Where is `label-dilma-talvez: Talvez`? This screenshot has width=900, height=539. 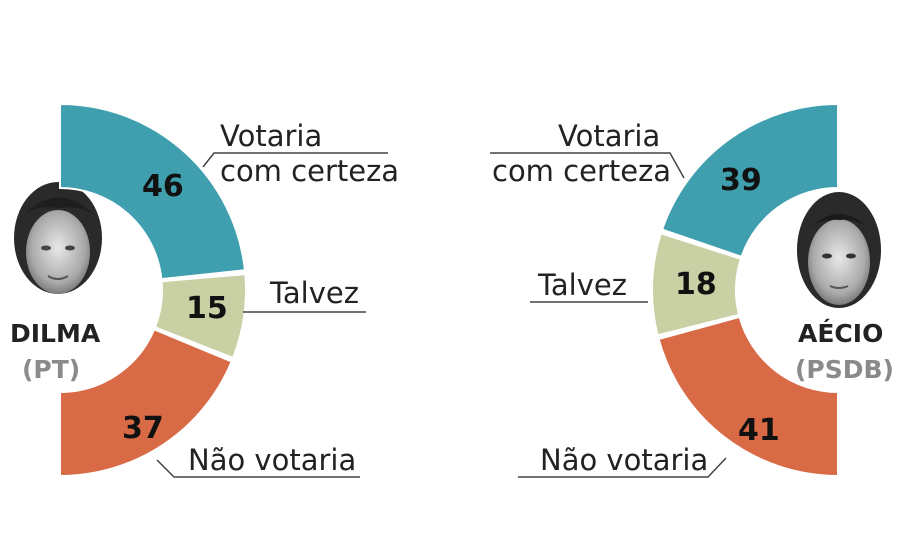 label-dilma-talvez: Talvez is located at coordinates (314, 293).